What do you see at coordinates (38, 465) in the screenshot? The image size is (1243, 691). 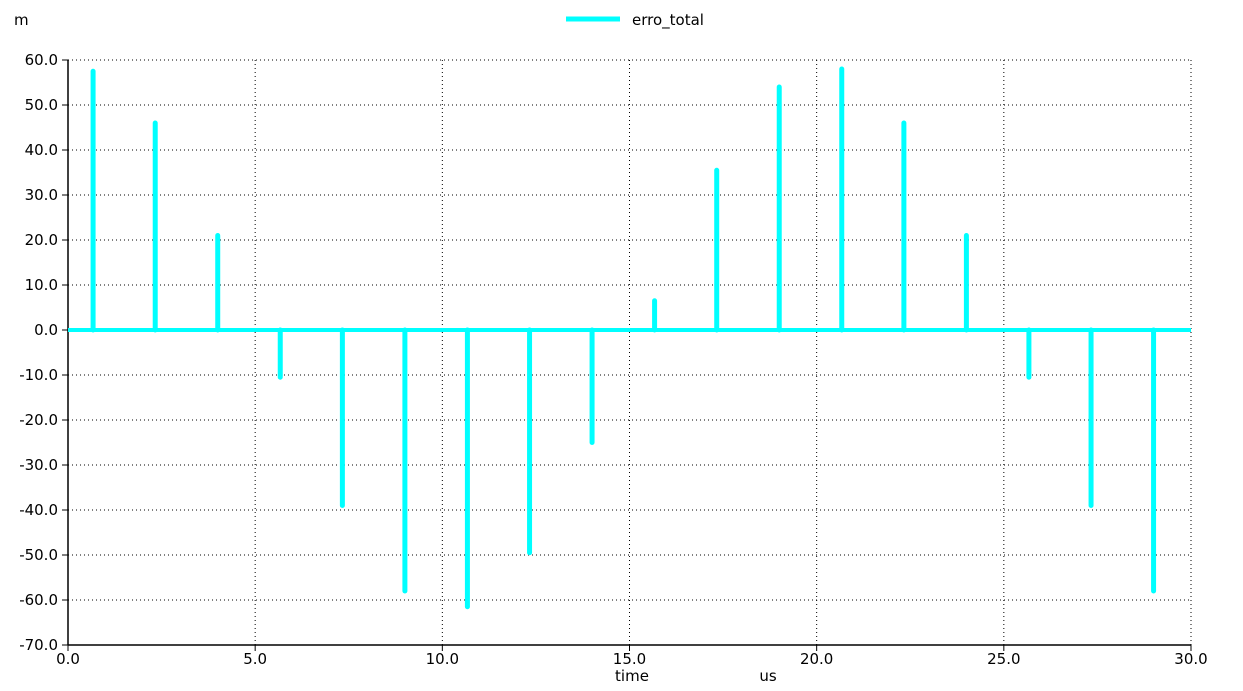 I see `y-tick-label: -30.0` at bounding box center [38, 465].